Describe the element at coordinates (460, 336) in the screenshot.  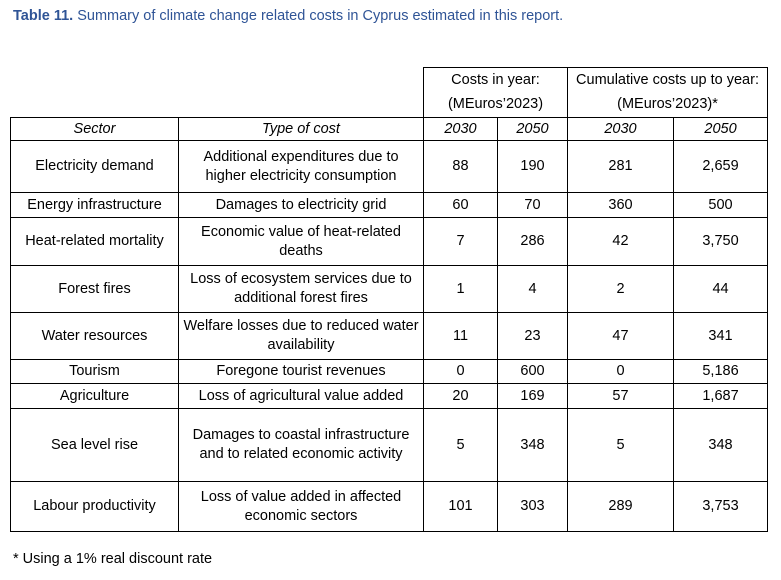
I see `cost-2030-cell: 11` at that location.